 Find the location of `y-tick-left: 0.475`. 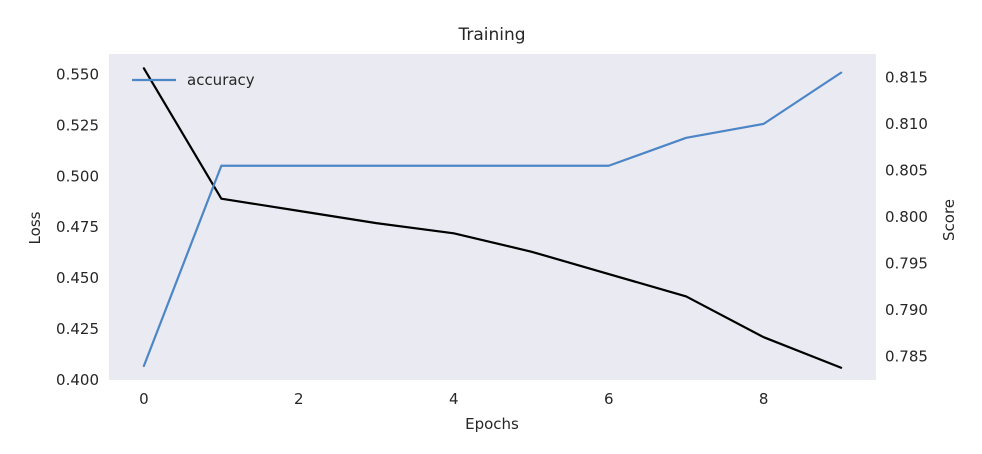

y-tick-left: 0.475 is located at coordinates (77, 227).